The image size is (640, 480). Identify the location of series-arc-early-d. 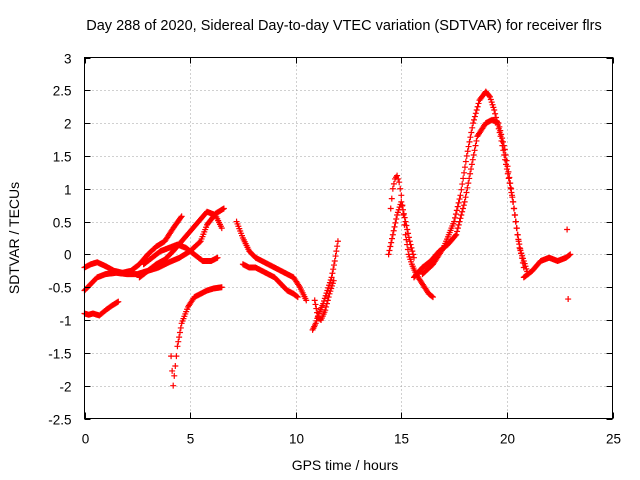
(180, 244).